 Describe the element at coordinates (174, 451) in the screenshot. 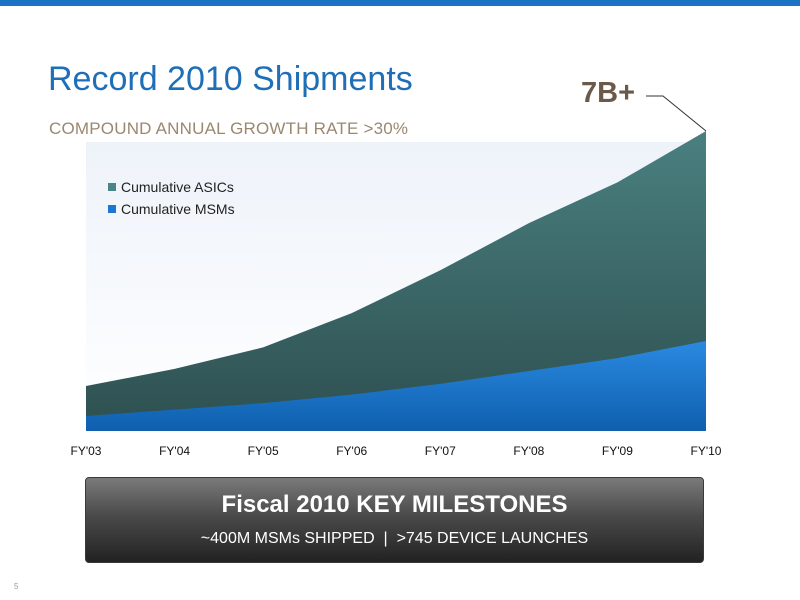

I see `x-tick-label: FY'04` at that location.